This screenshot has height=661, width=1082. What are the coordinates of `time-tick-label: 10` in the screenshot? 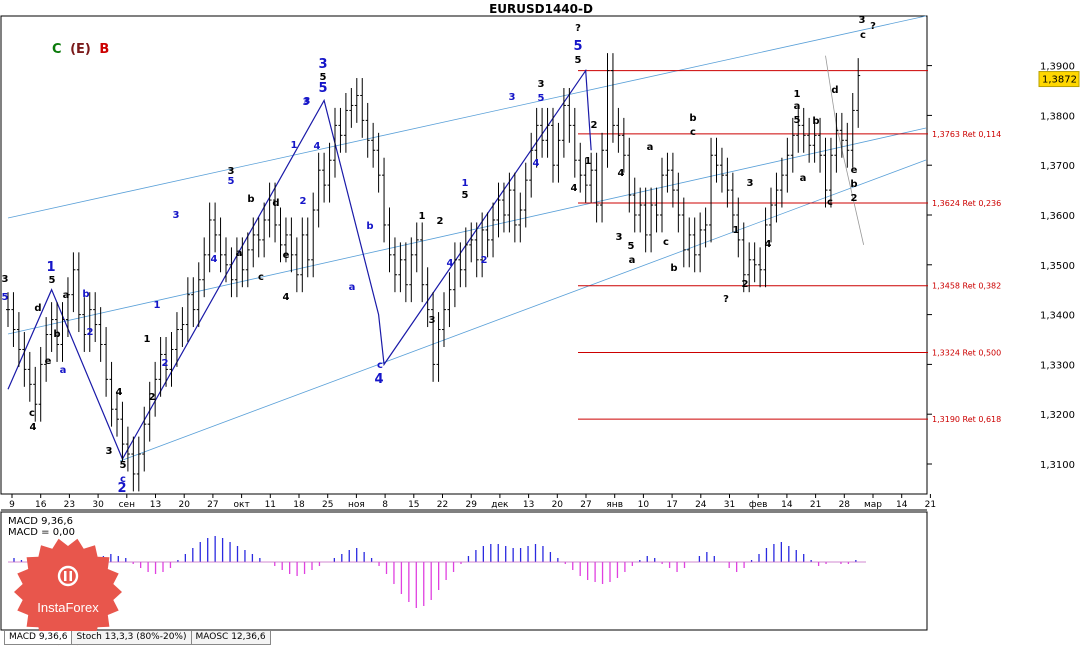 It's located at (644, 505).